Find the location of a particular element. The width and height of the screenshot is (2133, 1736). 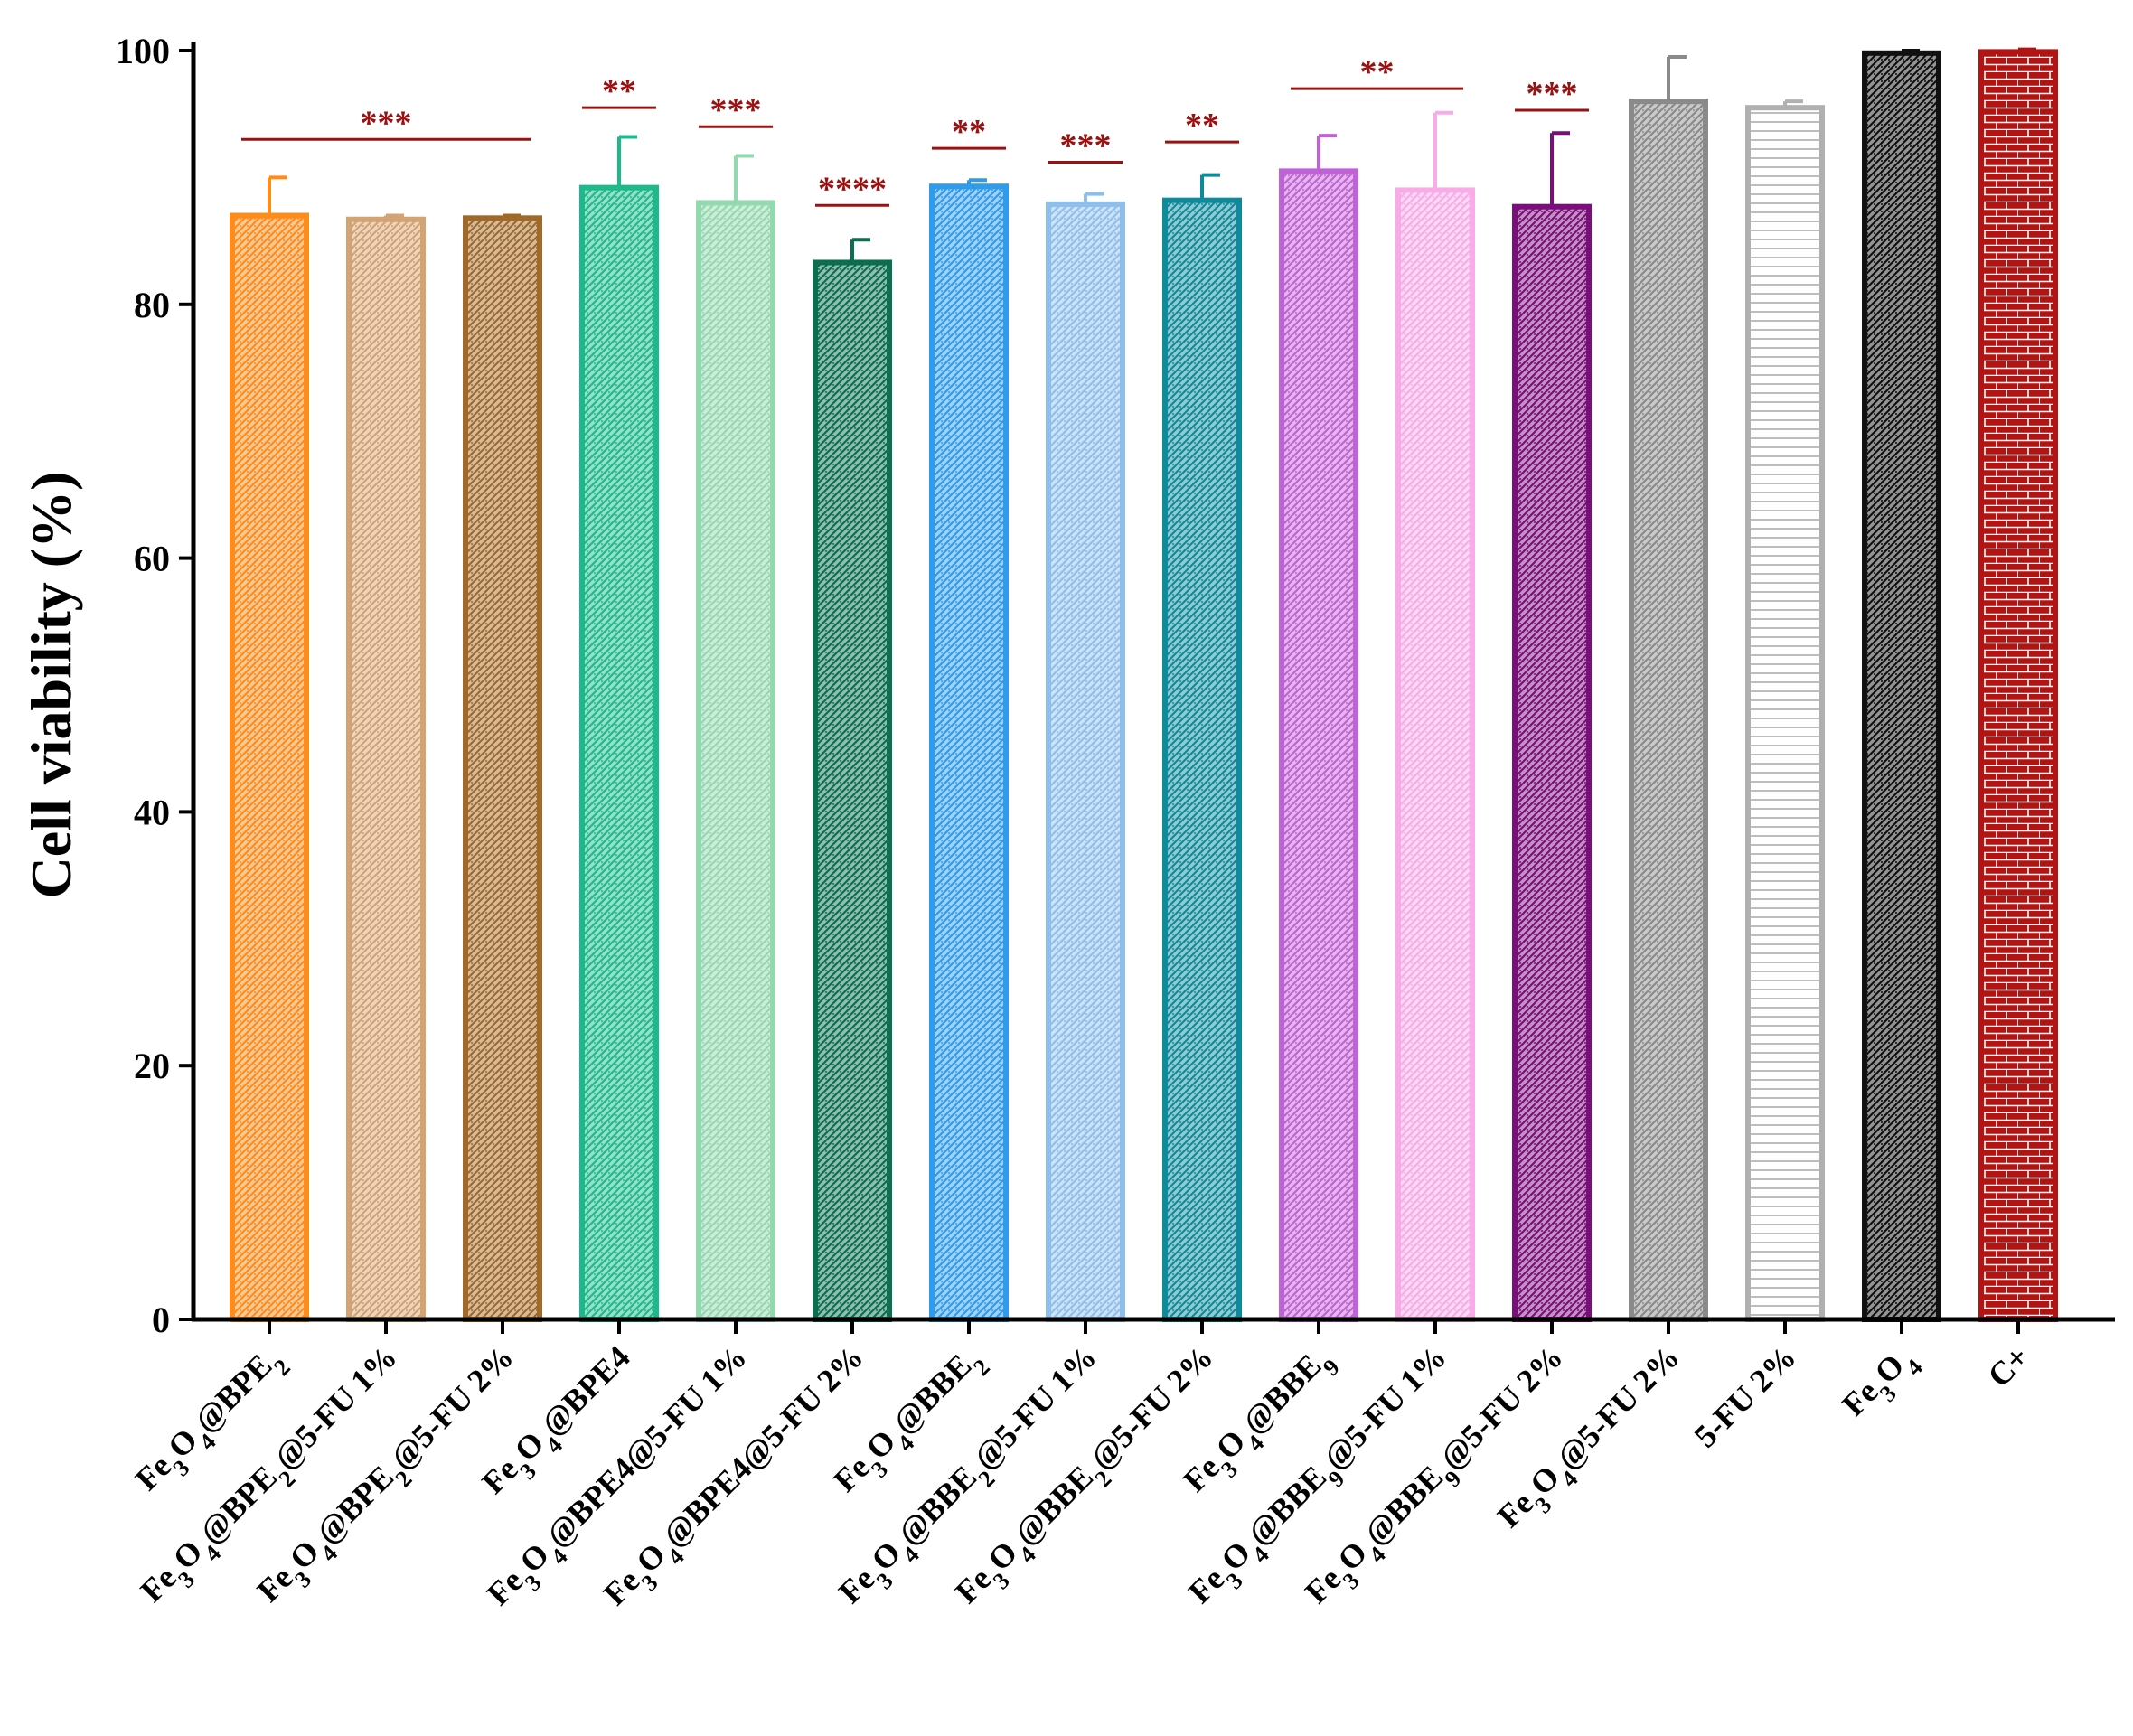

significance-marker-1: *** is located at coordinates (386, 123).